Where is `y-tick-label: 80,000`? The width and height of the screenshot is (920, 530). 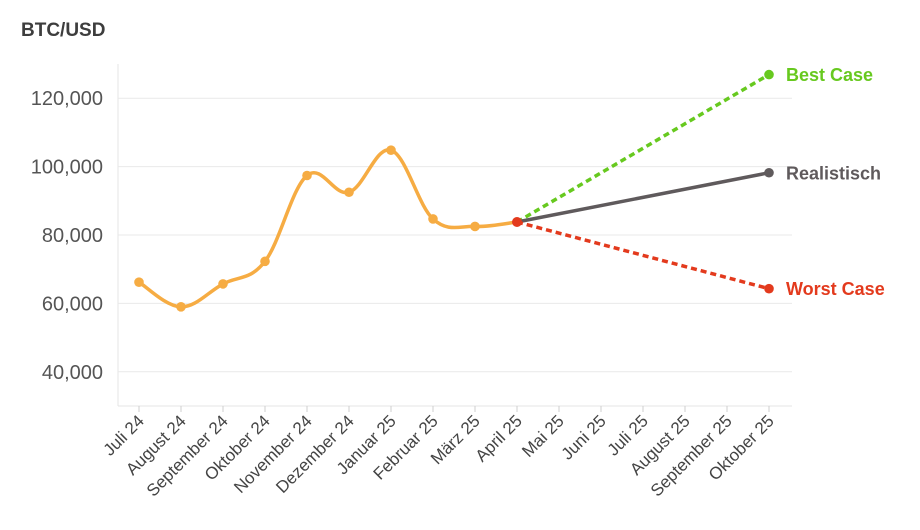
y-tick-label: 80,000 is located at coordinates (72, 236).